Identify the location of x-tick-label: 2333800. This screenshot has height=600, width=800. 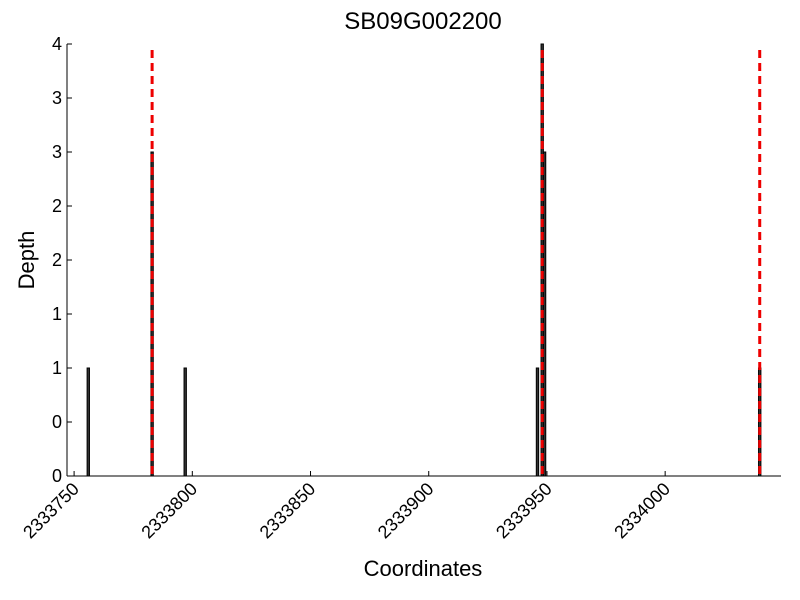
(169, 511).